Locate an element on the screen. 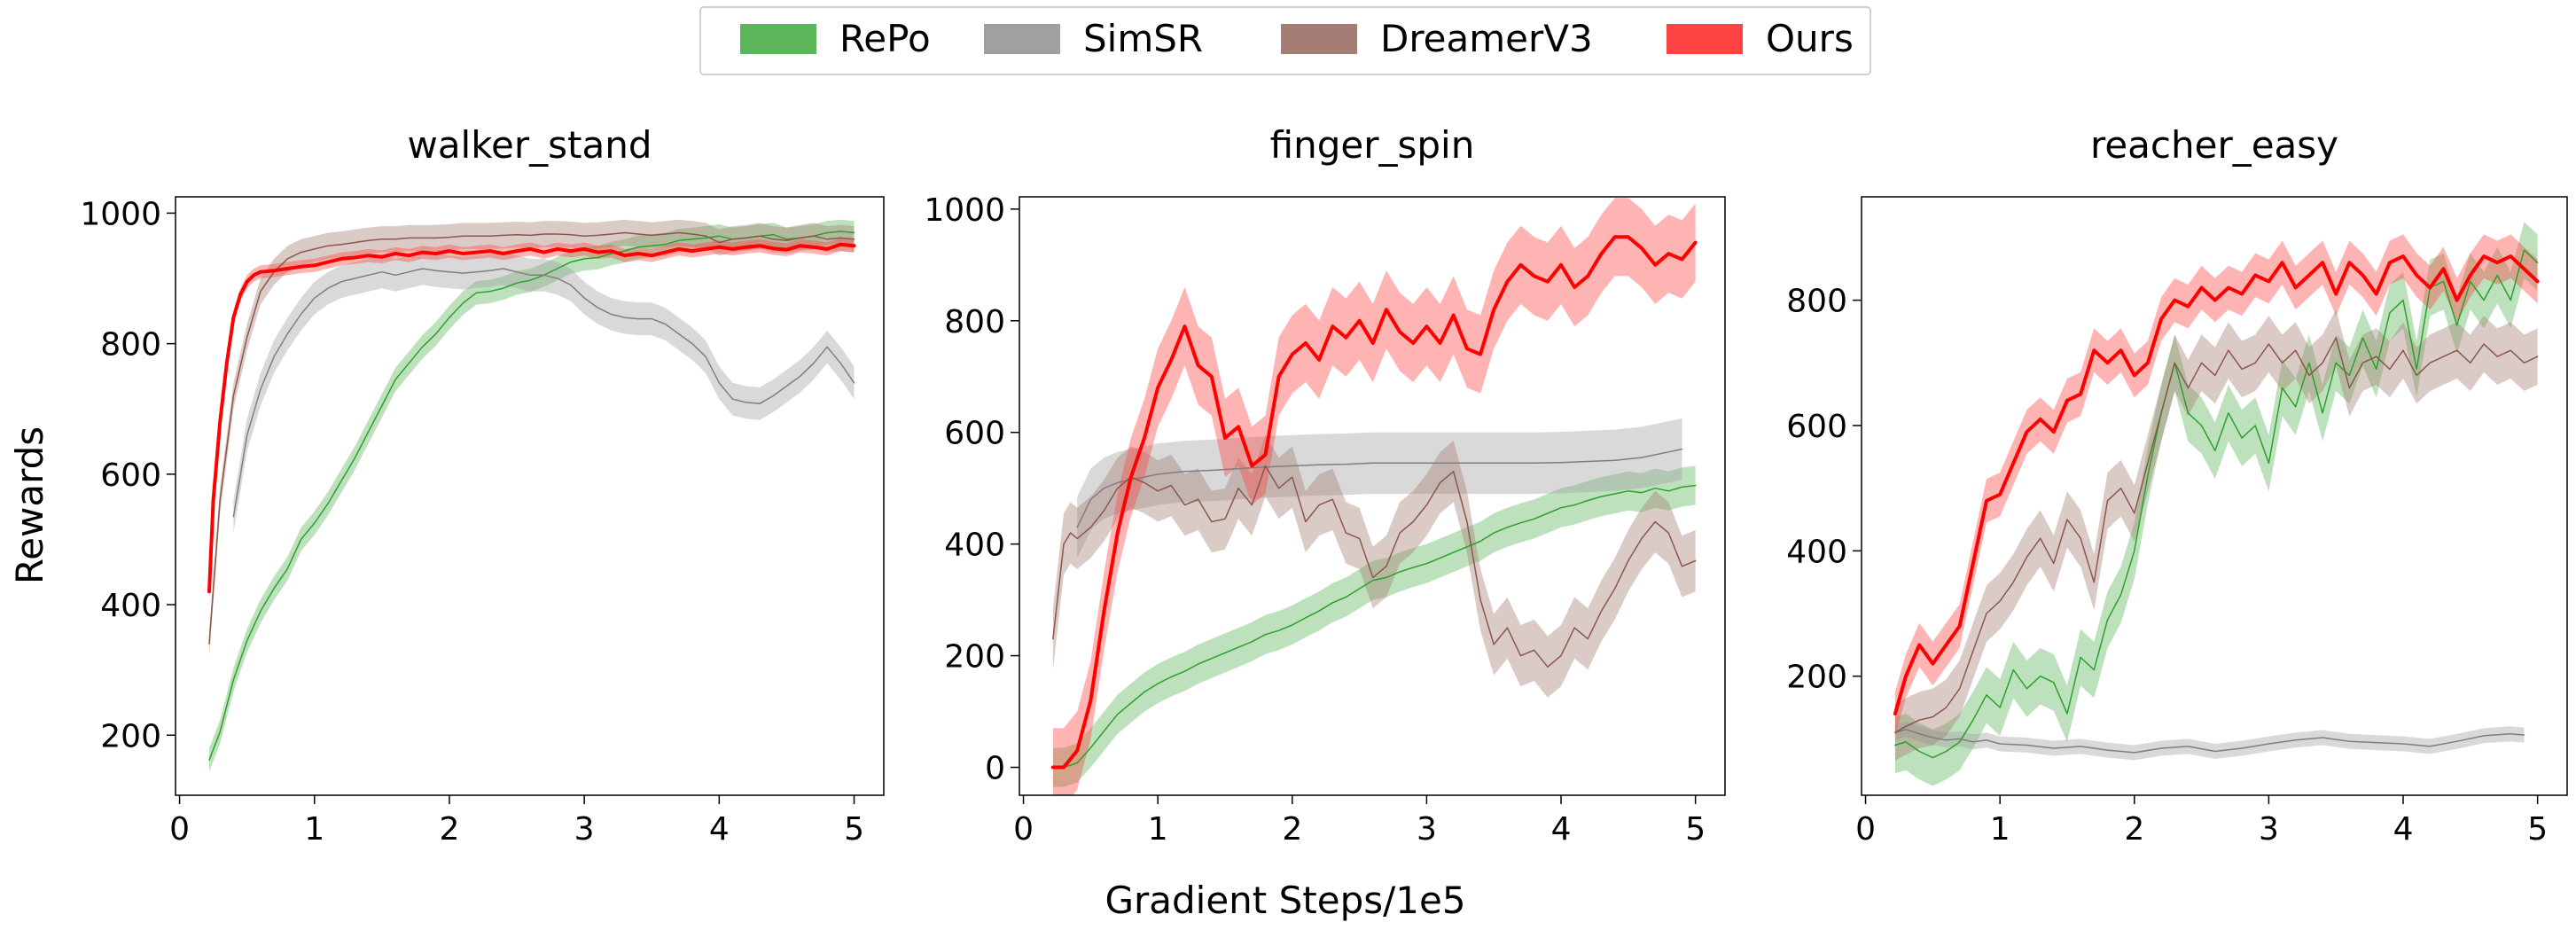 The width and height of the screenshot is (2576, 930). legend-label-ours: Ours is located at coordinates (1810, 38).